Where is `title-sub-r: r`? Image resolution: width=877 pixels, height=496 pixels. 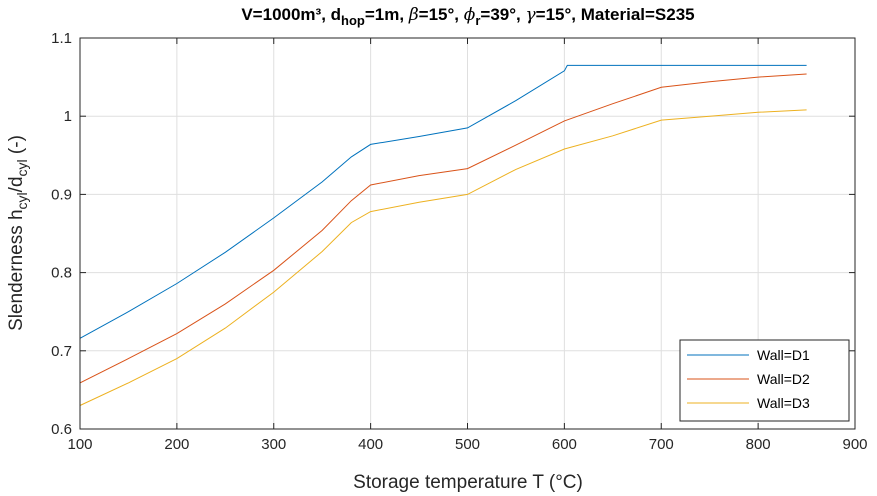 title-sub-r: r is located at coordinates (477, 20).